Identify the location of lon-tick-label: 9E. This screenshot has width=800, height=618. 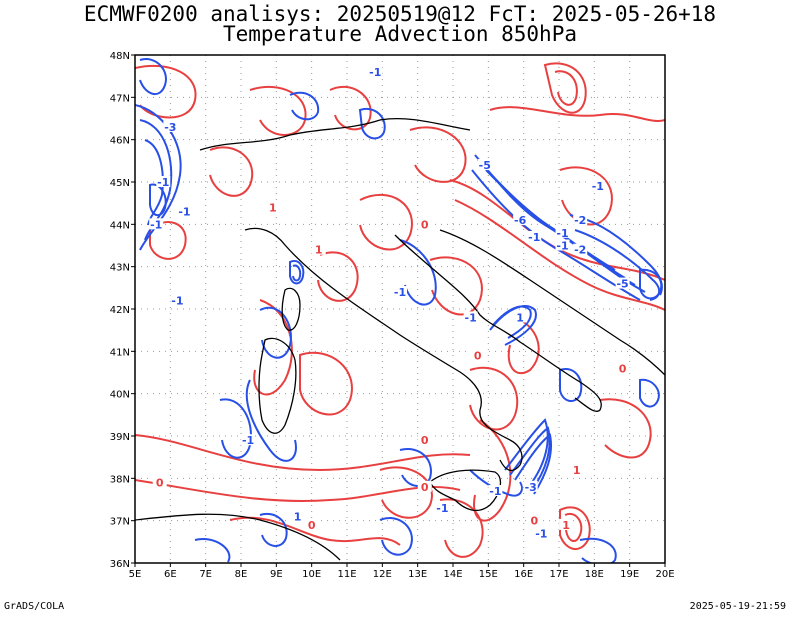
(276, 574).